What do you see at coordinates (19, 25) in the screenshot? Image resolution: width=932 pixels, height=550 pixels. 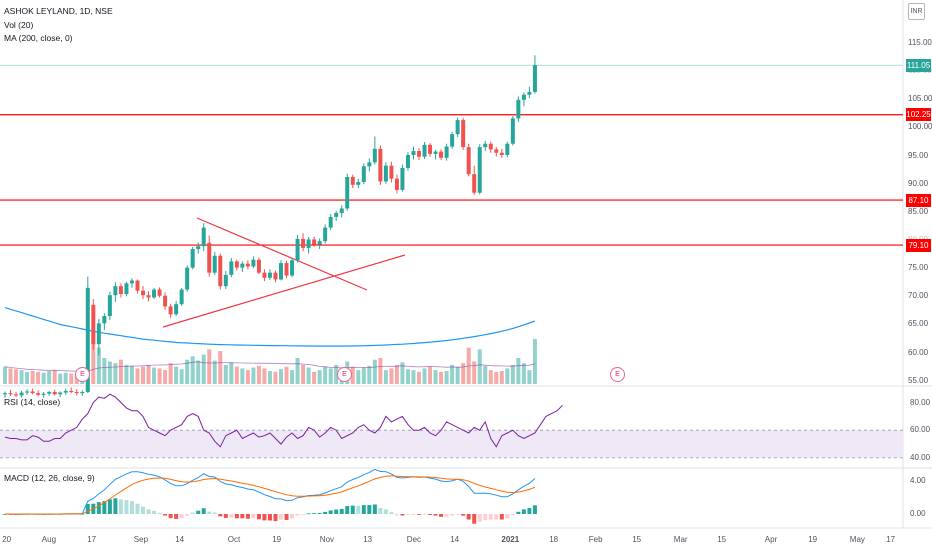 I see `volume-legend: Vol (20)` at bounding box center [19, 25].